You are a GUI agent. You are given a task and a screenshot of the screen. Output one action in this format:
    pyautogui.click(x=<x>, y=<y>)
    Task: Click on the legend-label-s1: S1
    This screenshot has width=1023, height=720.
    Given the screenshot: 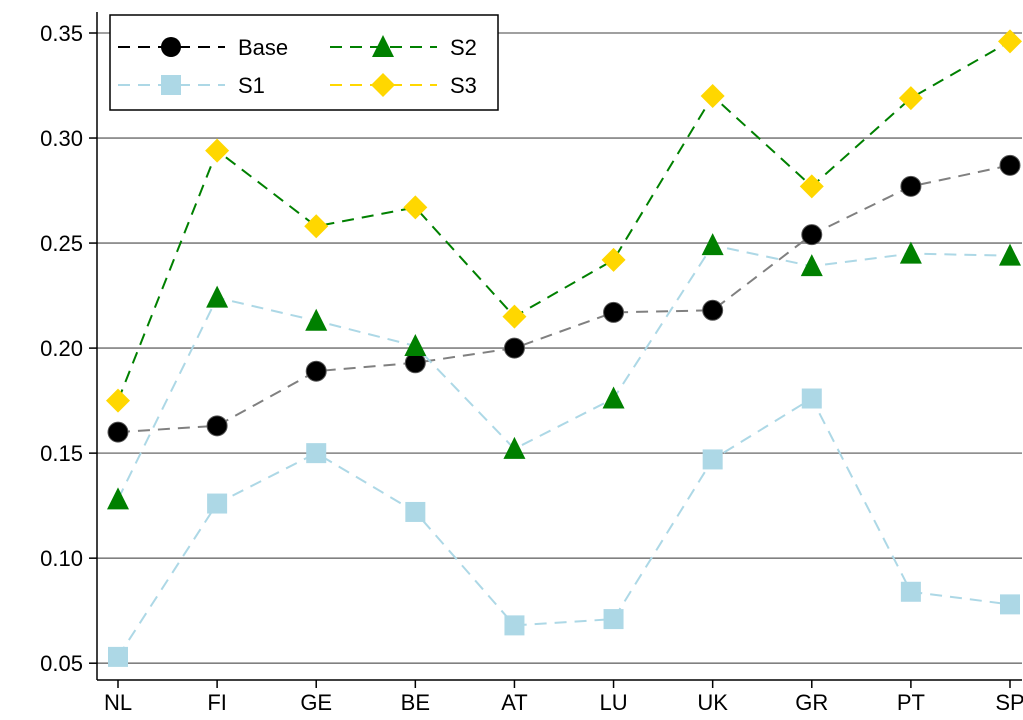 What is the action you would take?
    pyautogui.click(x=251, y=85)
    